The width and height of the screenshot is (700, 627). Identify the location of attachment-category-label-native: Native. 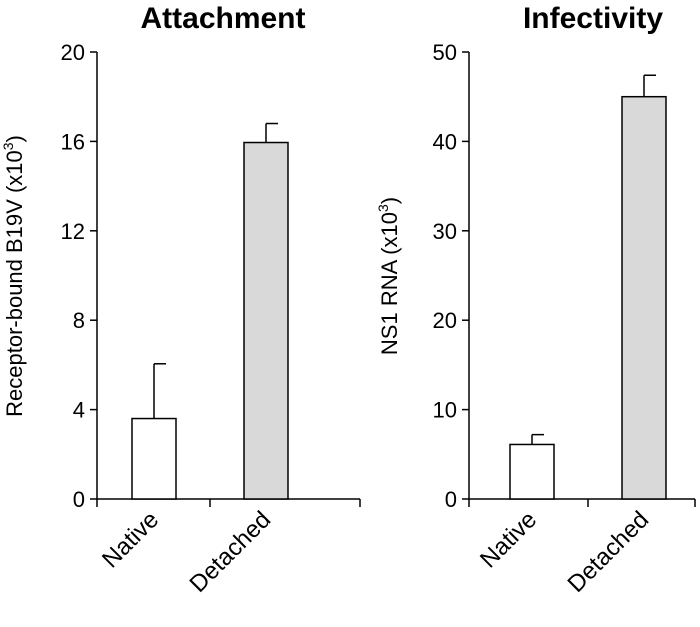
(130, 539).